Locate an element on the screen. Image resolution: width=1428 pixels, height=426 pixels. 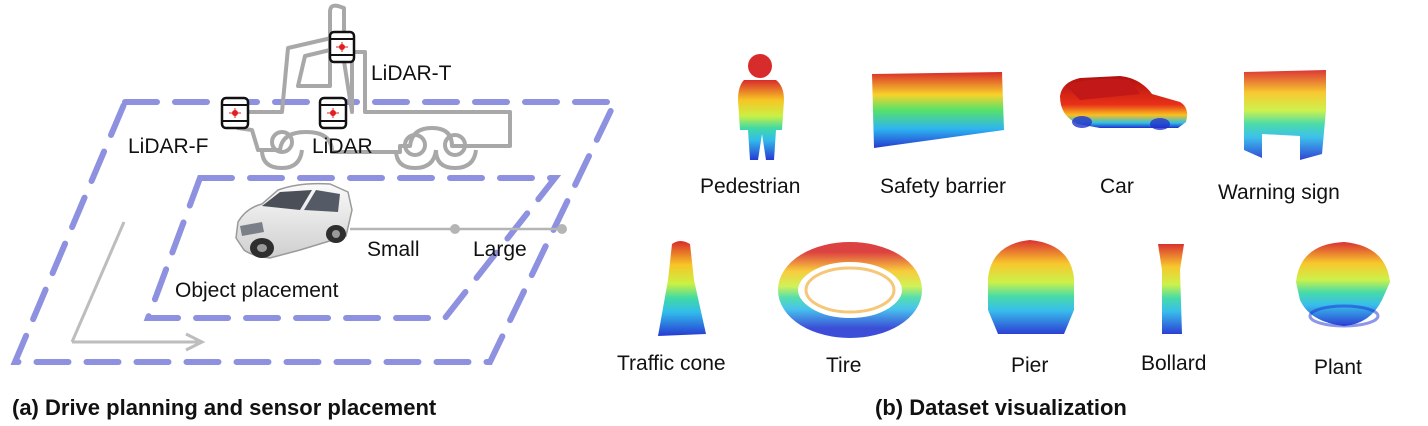
label-tire: Tire is located at coordinates (843, 365).